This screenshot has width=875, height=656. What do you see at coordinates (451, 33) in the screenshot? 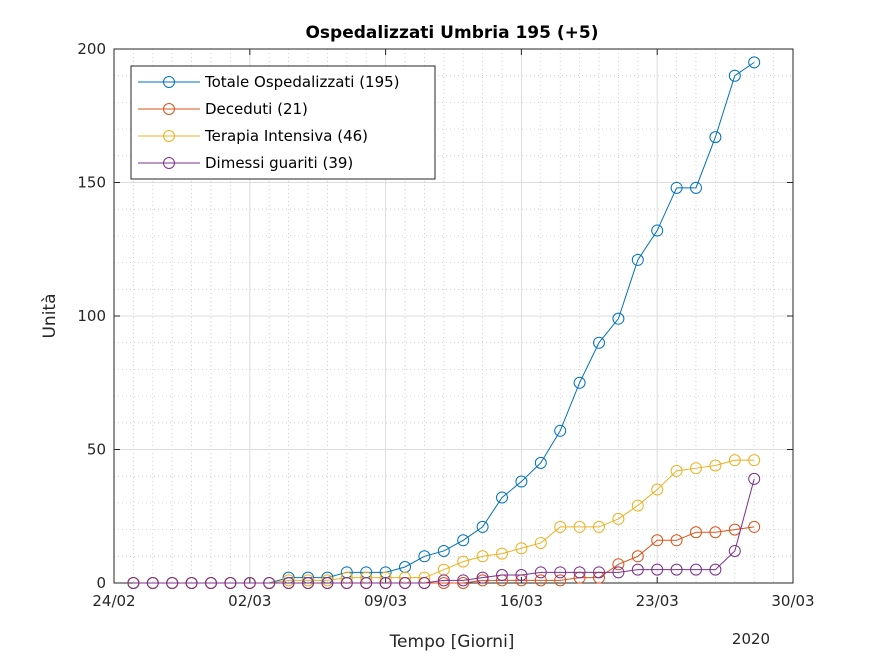
I see `chart-title: Ospedalizzati Umbria 195 (+5)` at bounding box center [451, 33].